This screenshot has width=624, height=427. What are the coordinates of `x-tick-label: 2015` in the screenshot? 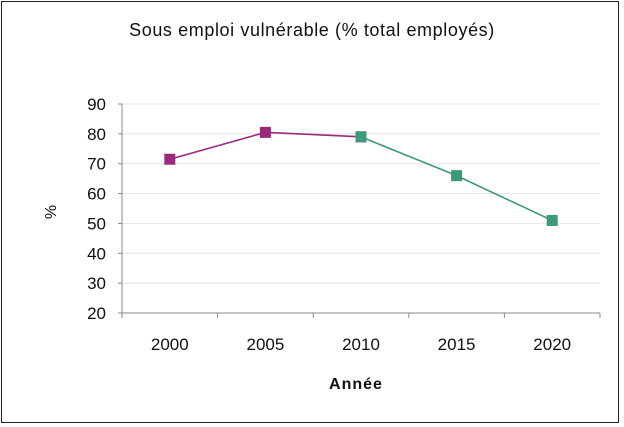 It's located at (457, 344).